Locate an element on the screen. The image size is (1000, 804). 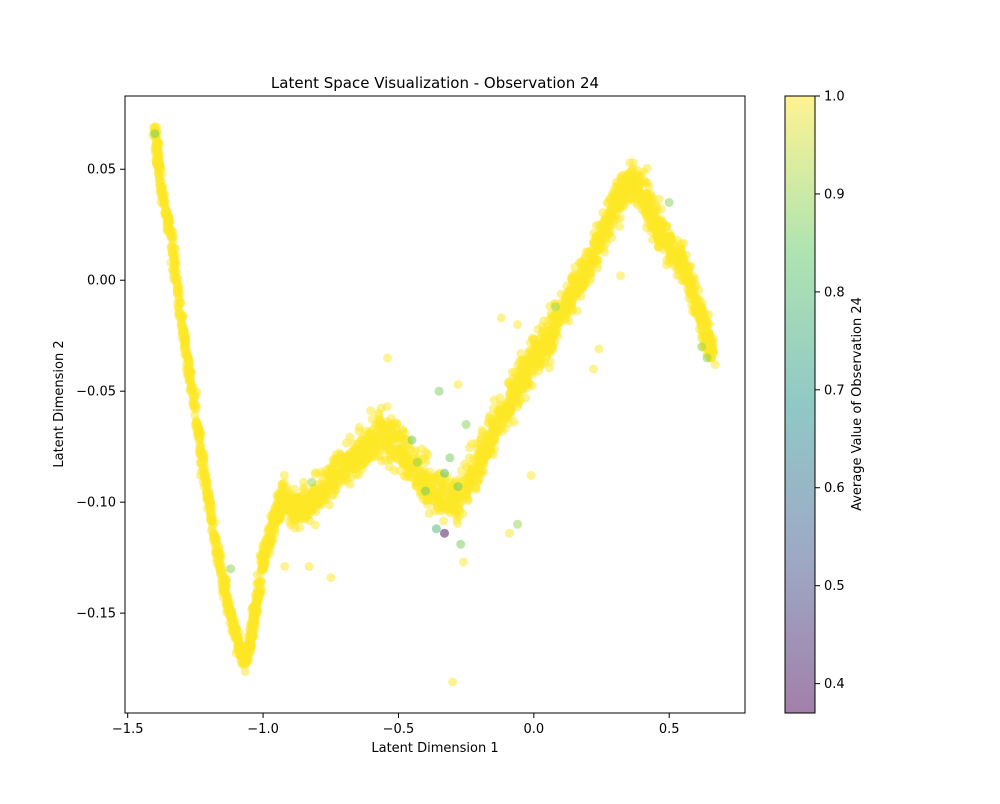
colorbar-ticks: 1.0 0.9 0.8 0.7 0.6 0.5 0.4 is located at coordinates (830, 391).